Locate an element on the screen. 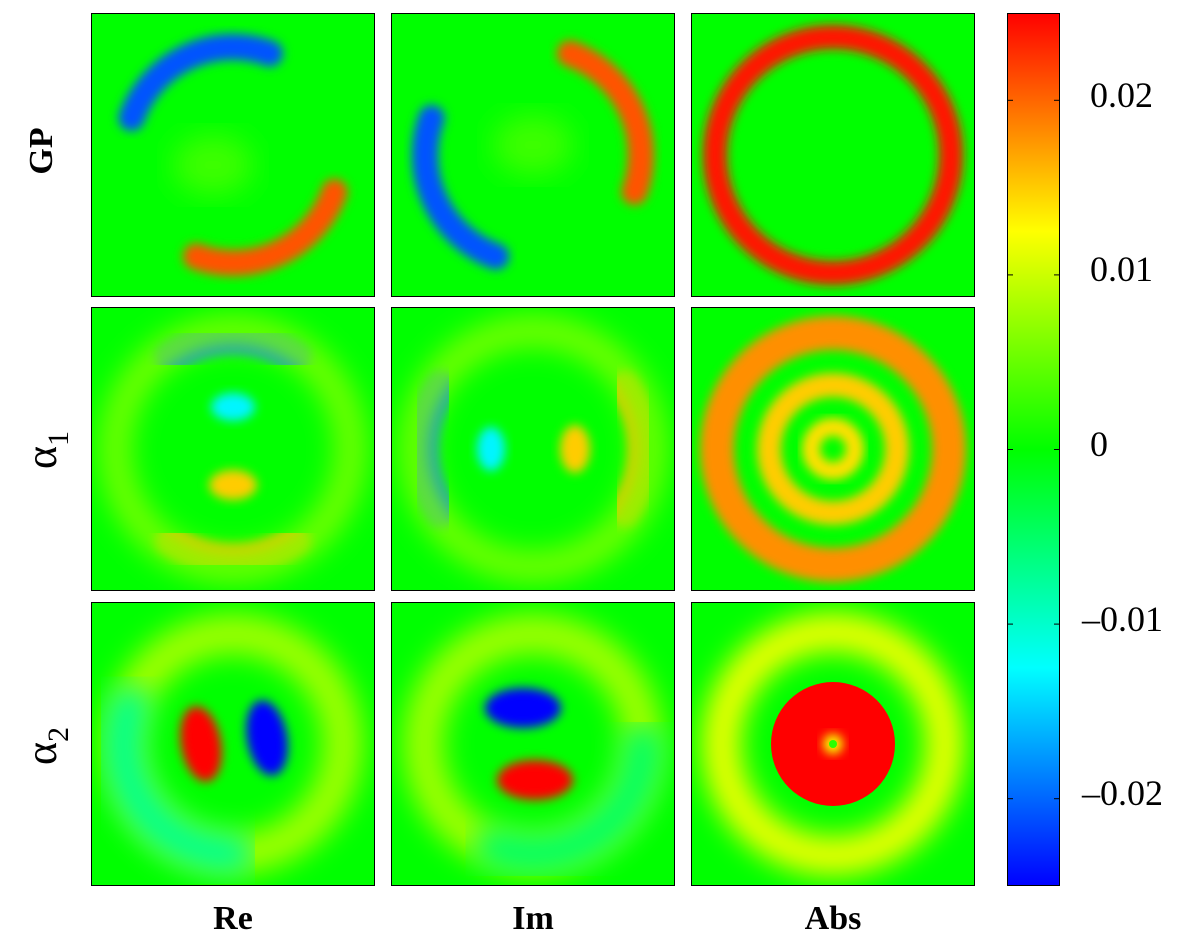 The image size is (1200, 950). ring-outer is located at coordinates (833, 449).